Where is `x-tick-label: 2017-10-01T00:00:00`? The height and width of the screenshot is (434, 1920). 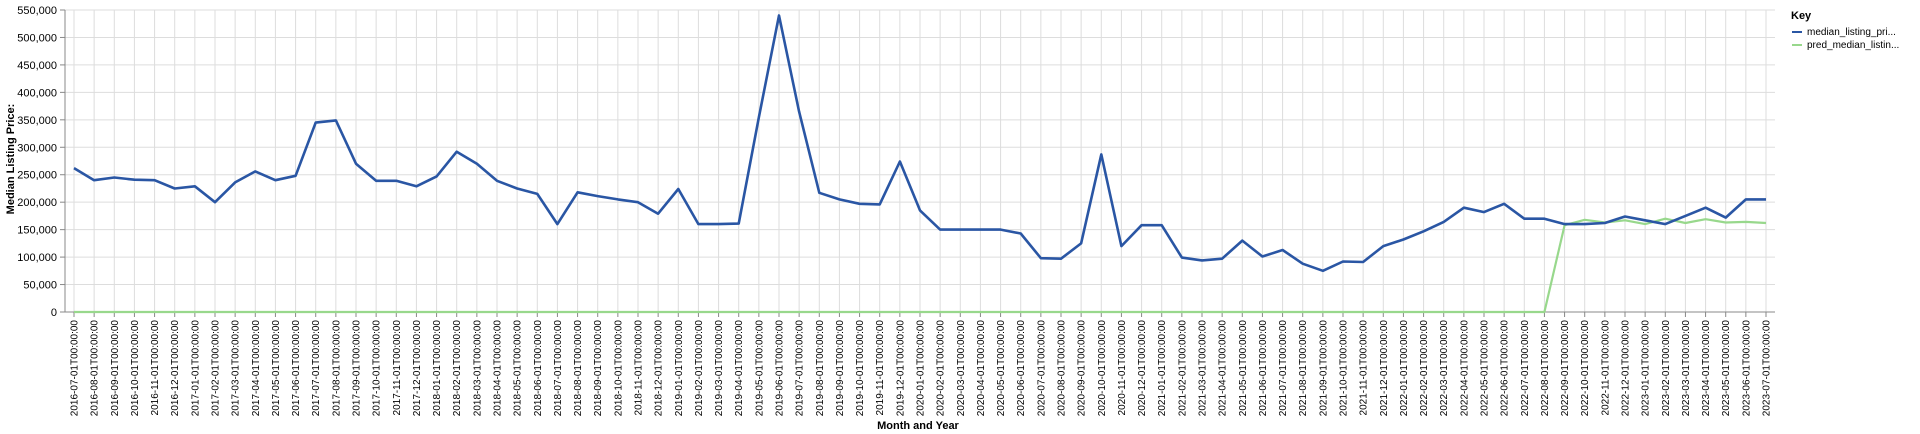 x-tick-label: 2017-10-01T00:00:00 is located at coordinates (377, 368).